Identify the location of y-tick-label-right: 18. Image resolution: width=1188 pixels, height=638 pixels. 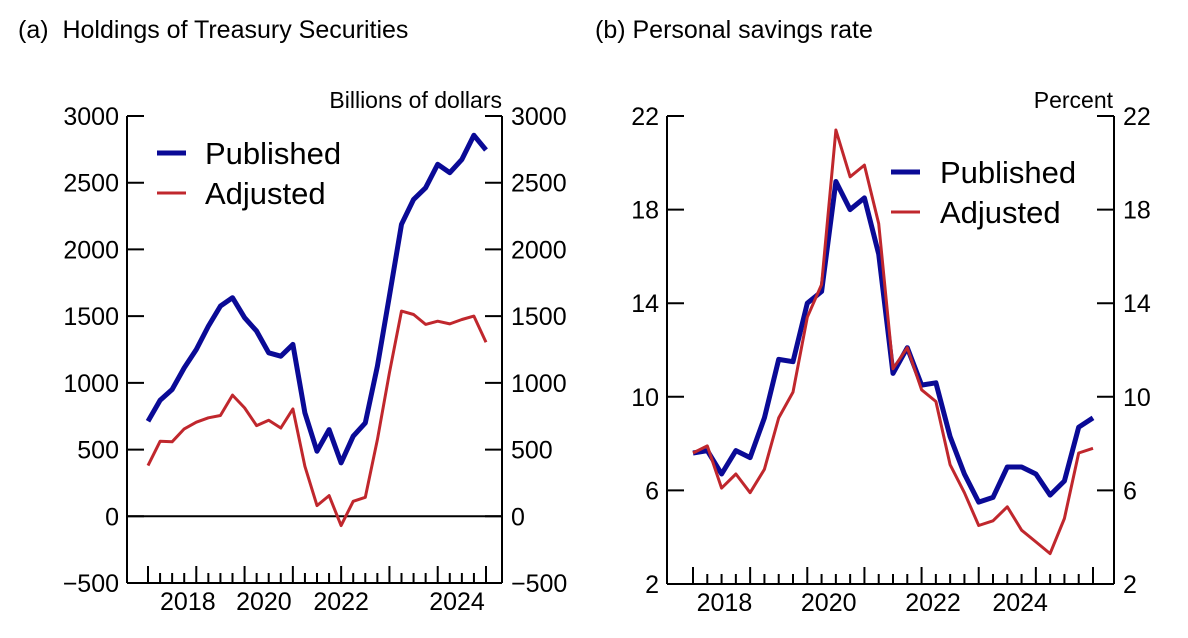
(1137, 211).